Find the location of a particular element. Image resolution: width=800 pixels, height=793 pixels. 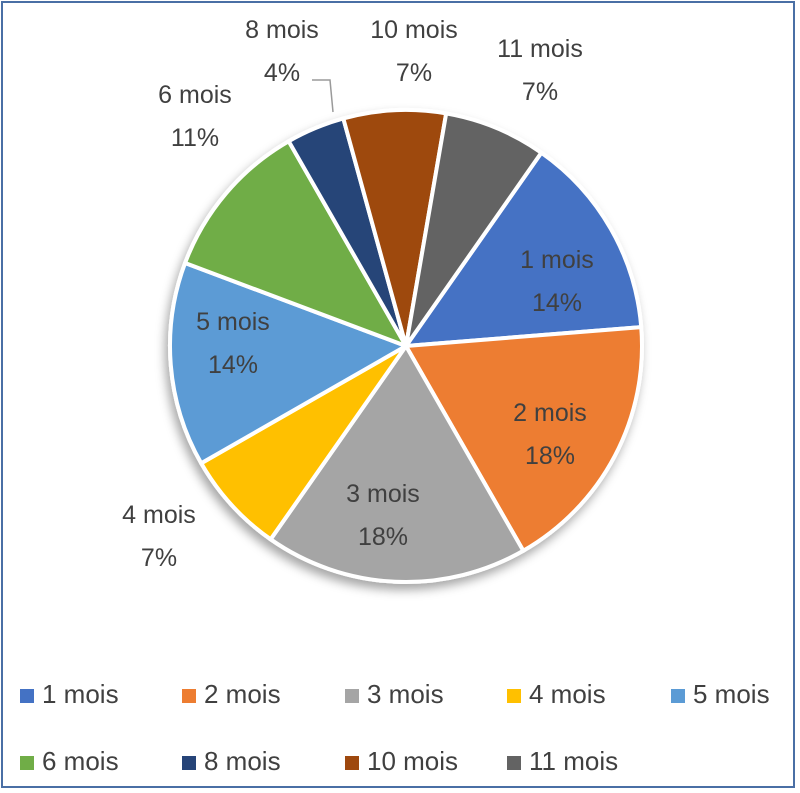

pie-slice-5-mois is located at coordinates (288, 363).